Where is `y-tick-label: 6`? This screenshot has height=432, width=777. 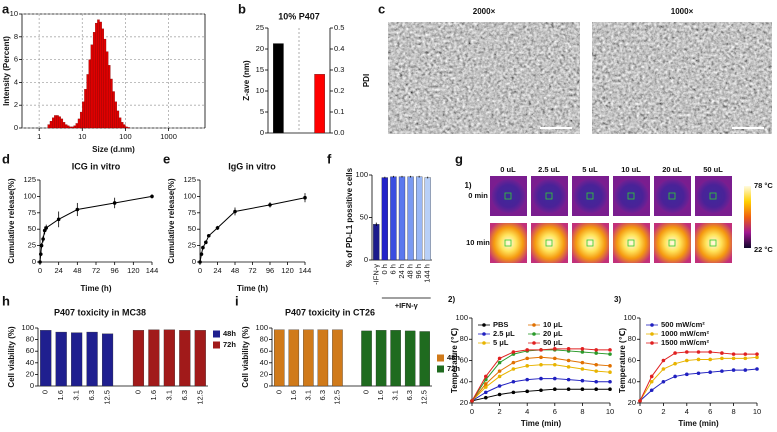 y-tick-label: 6 is located at coordinates (16, 59).